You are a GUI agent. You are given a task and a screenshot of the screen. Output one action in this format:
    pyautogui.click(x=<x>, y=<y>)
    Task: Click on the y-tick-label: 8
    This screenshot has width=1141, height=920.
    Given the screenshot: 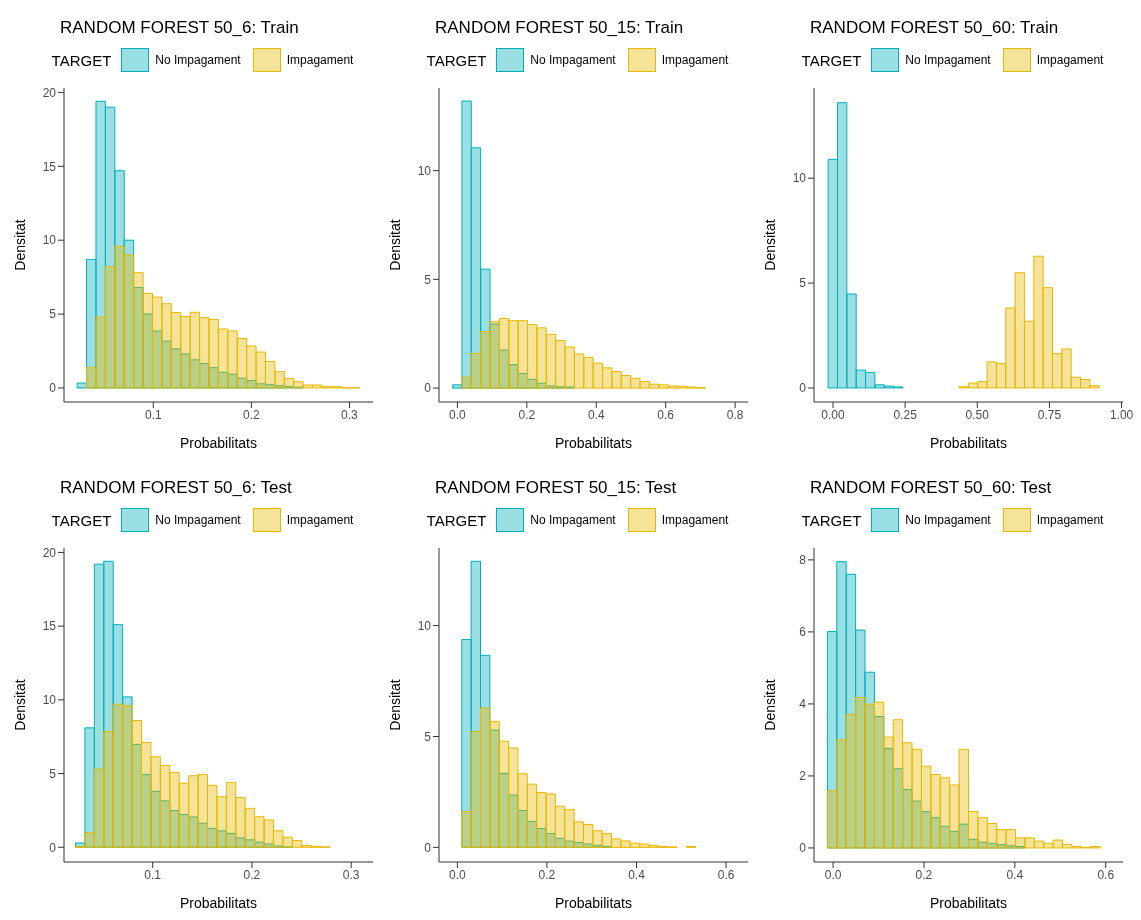 What is the action you would take?
    pyautogui.click(x=803, y=560)
    